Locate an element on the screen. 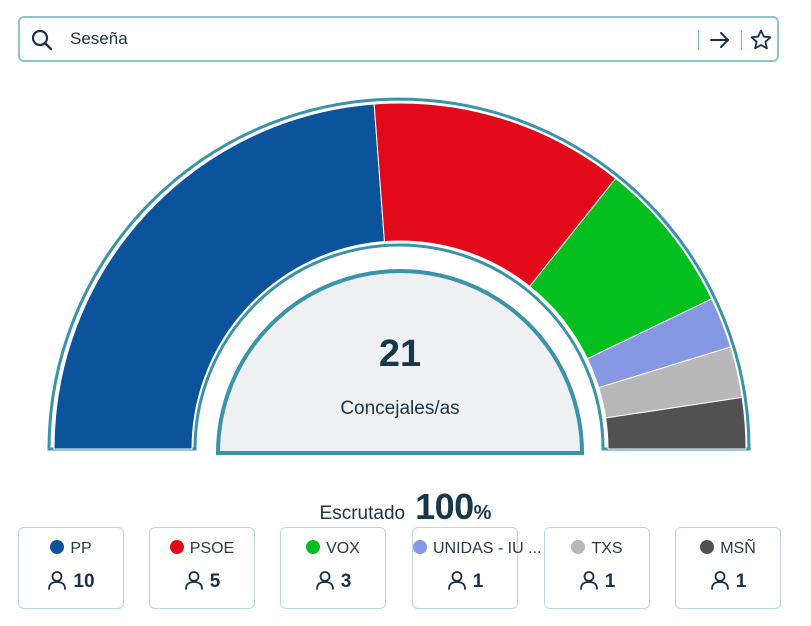 The width and height of the screenshot is (811, 626). scrutiny-status: Escrutado 100% is located at coordinates (405, 507).